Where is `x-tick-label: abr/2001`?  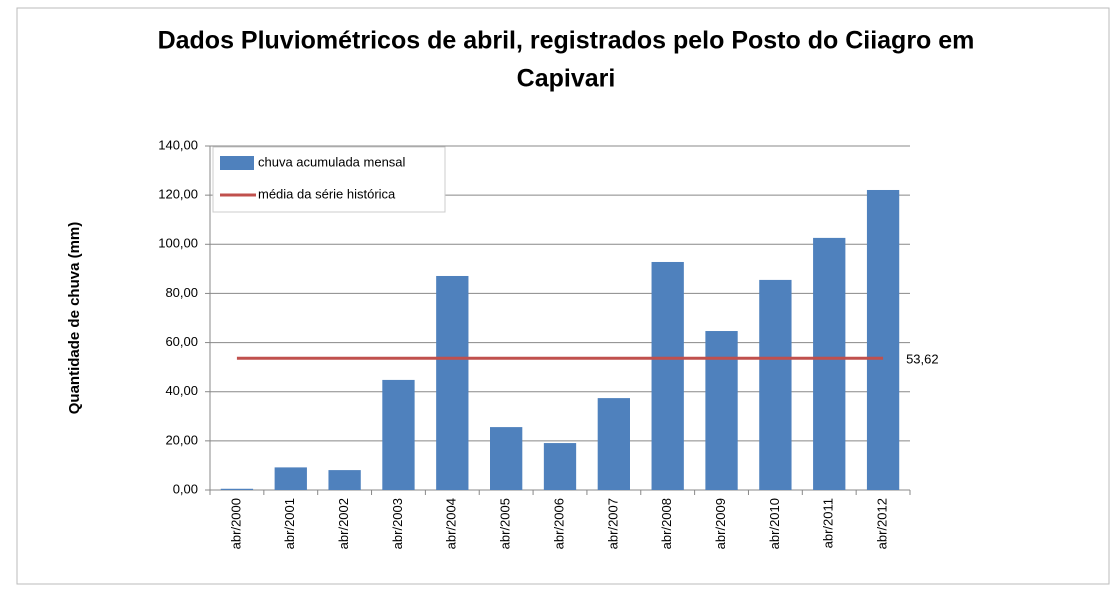
x-tick-label: abr/2001 is located at coordinates (289, 523).